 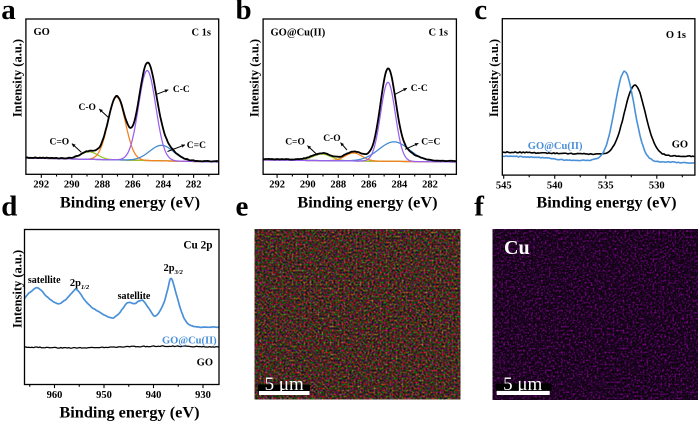 What do you see at coordinates (517, 248) in the screenshot?
I see `svg-text: Cu` at bounding box center [517, 248].